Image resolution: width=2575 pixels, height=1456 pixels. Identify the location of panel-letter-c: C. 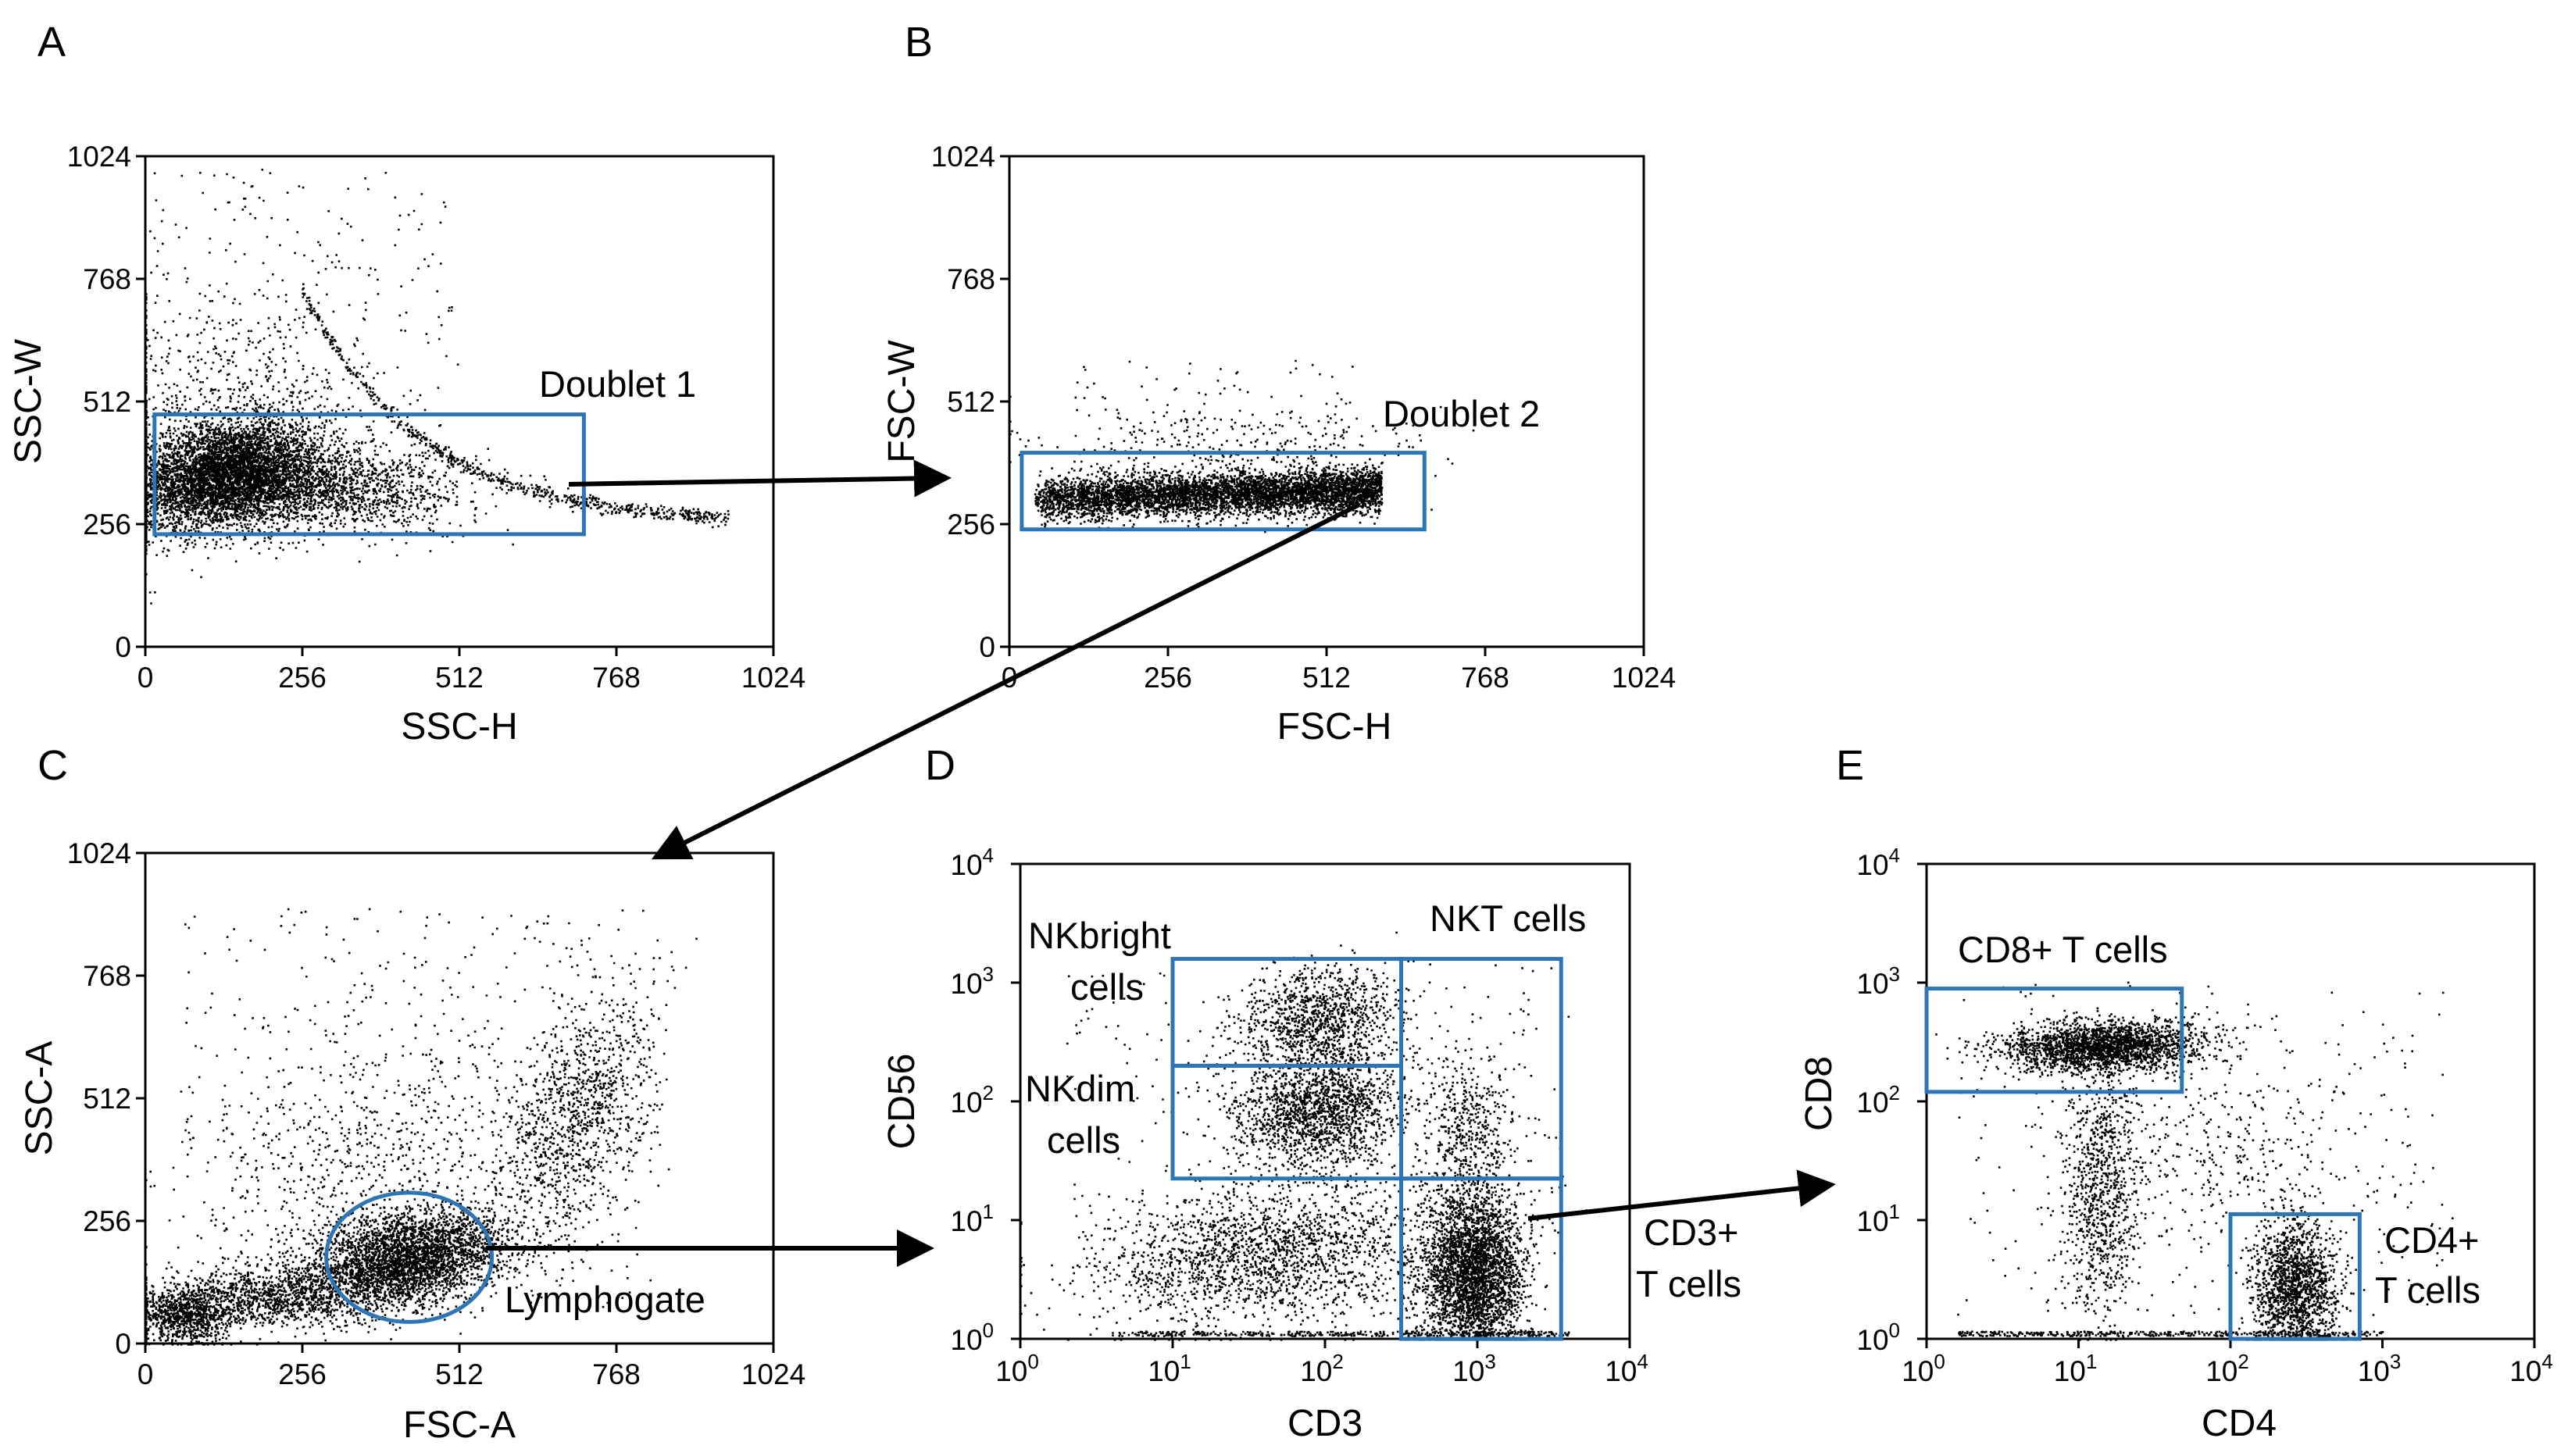
(53, 765).